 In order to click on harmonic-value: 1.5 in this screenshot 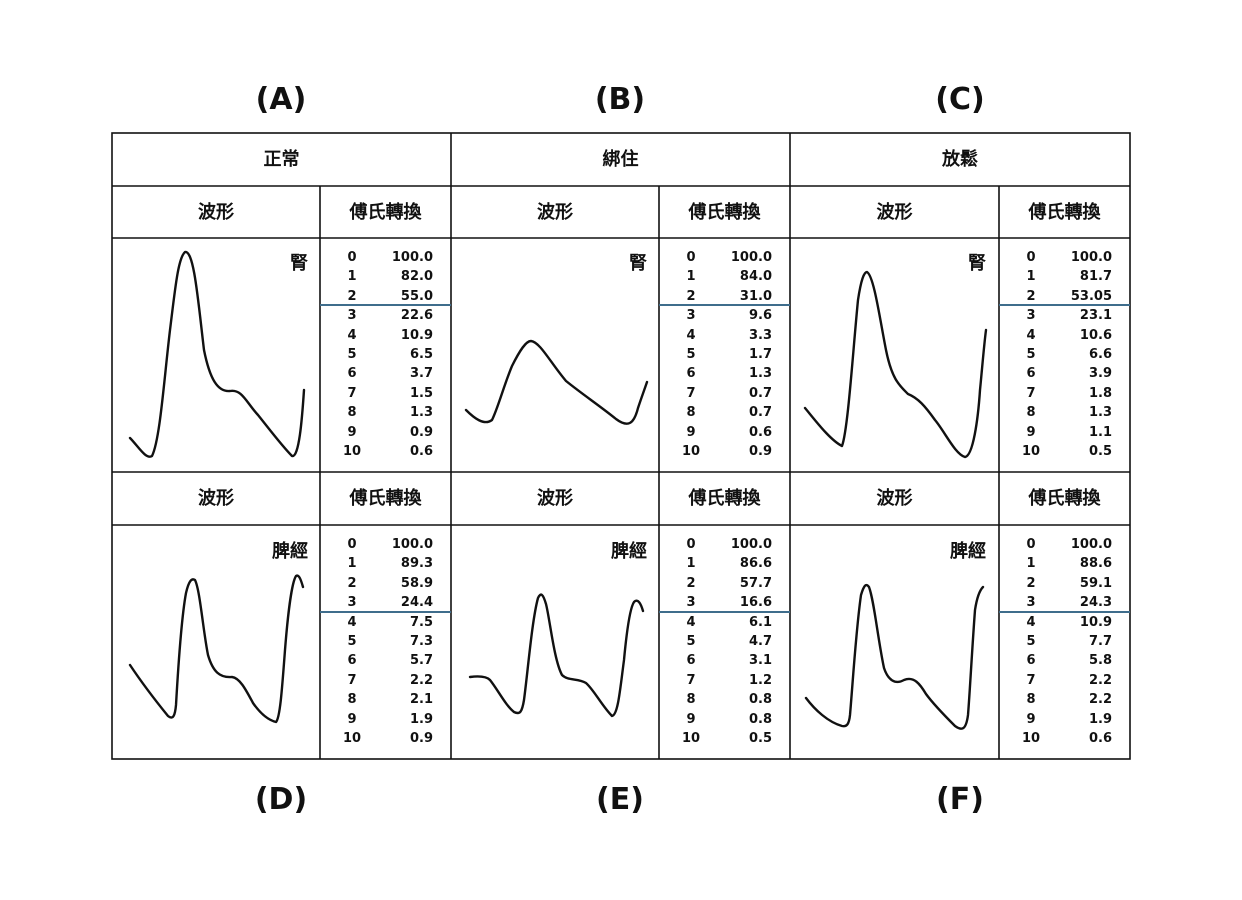, I will do `click(421, 393)`.